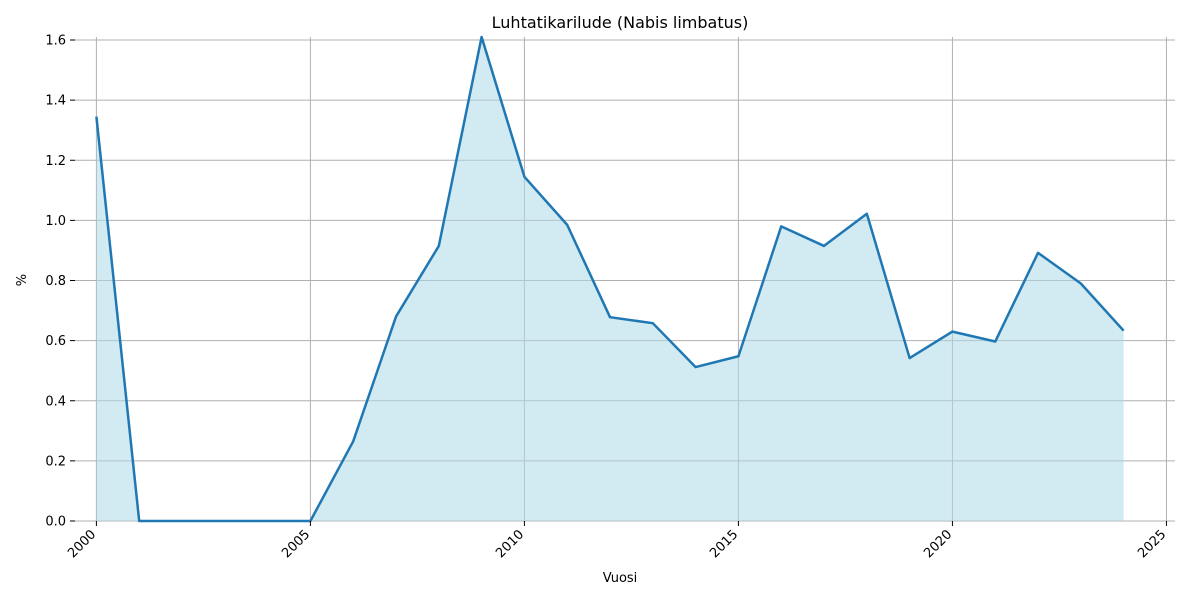 This screenshot has width=1200, height=600. What do you see at coordinates (1081, 284) in the screenshot?
I see `data-point-2023` at bounding box center [1081, 284].